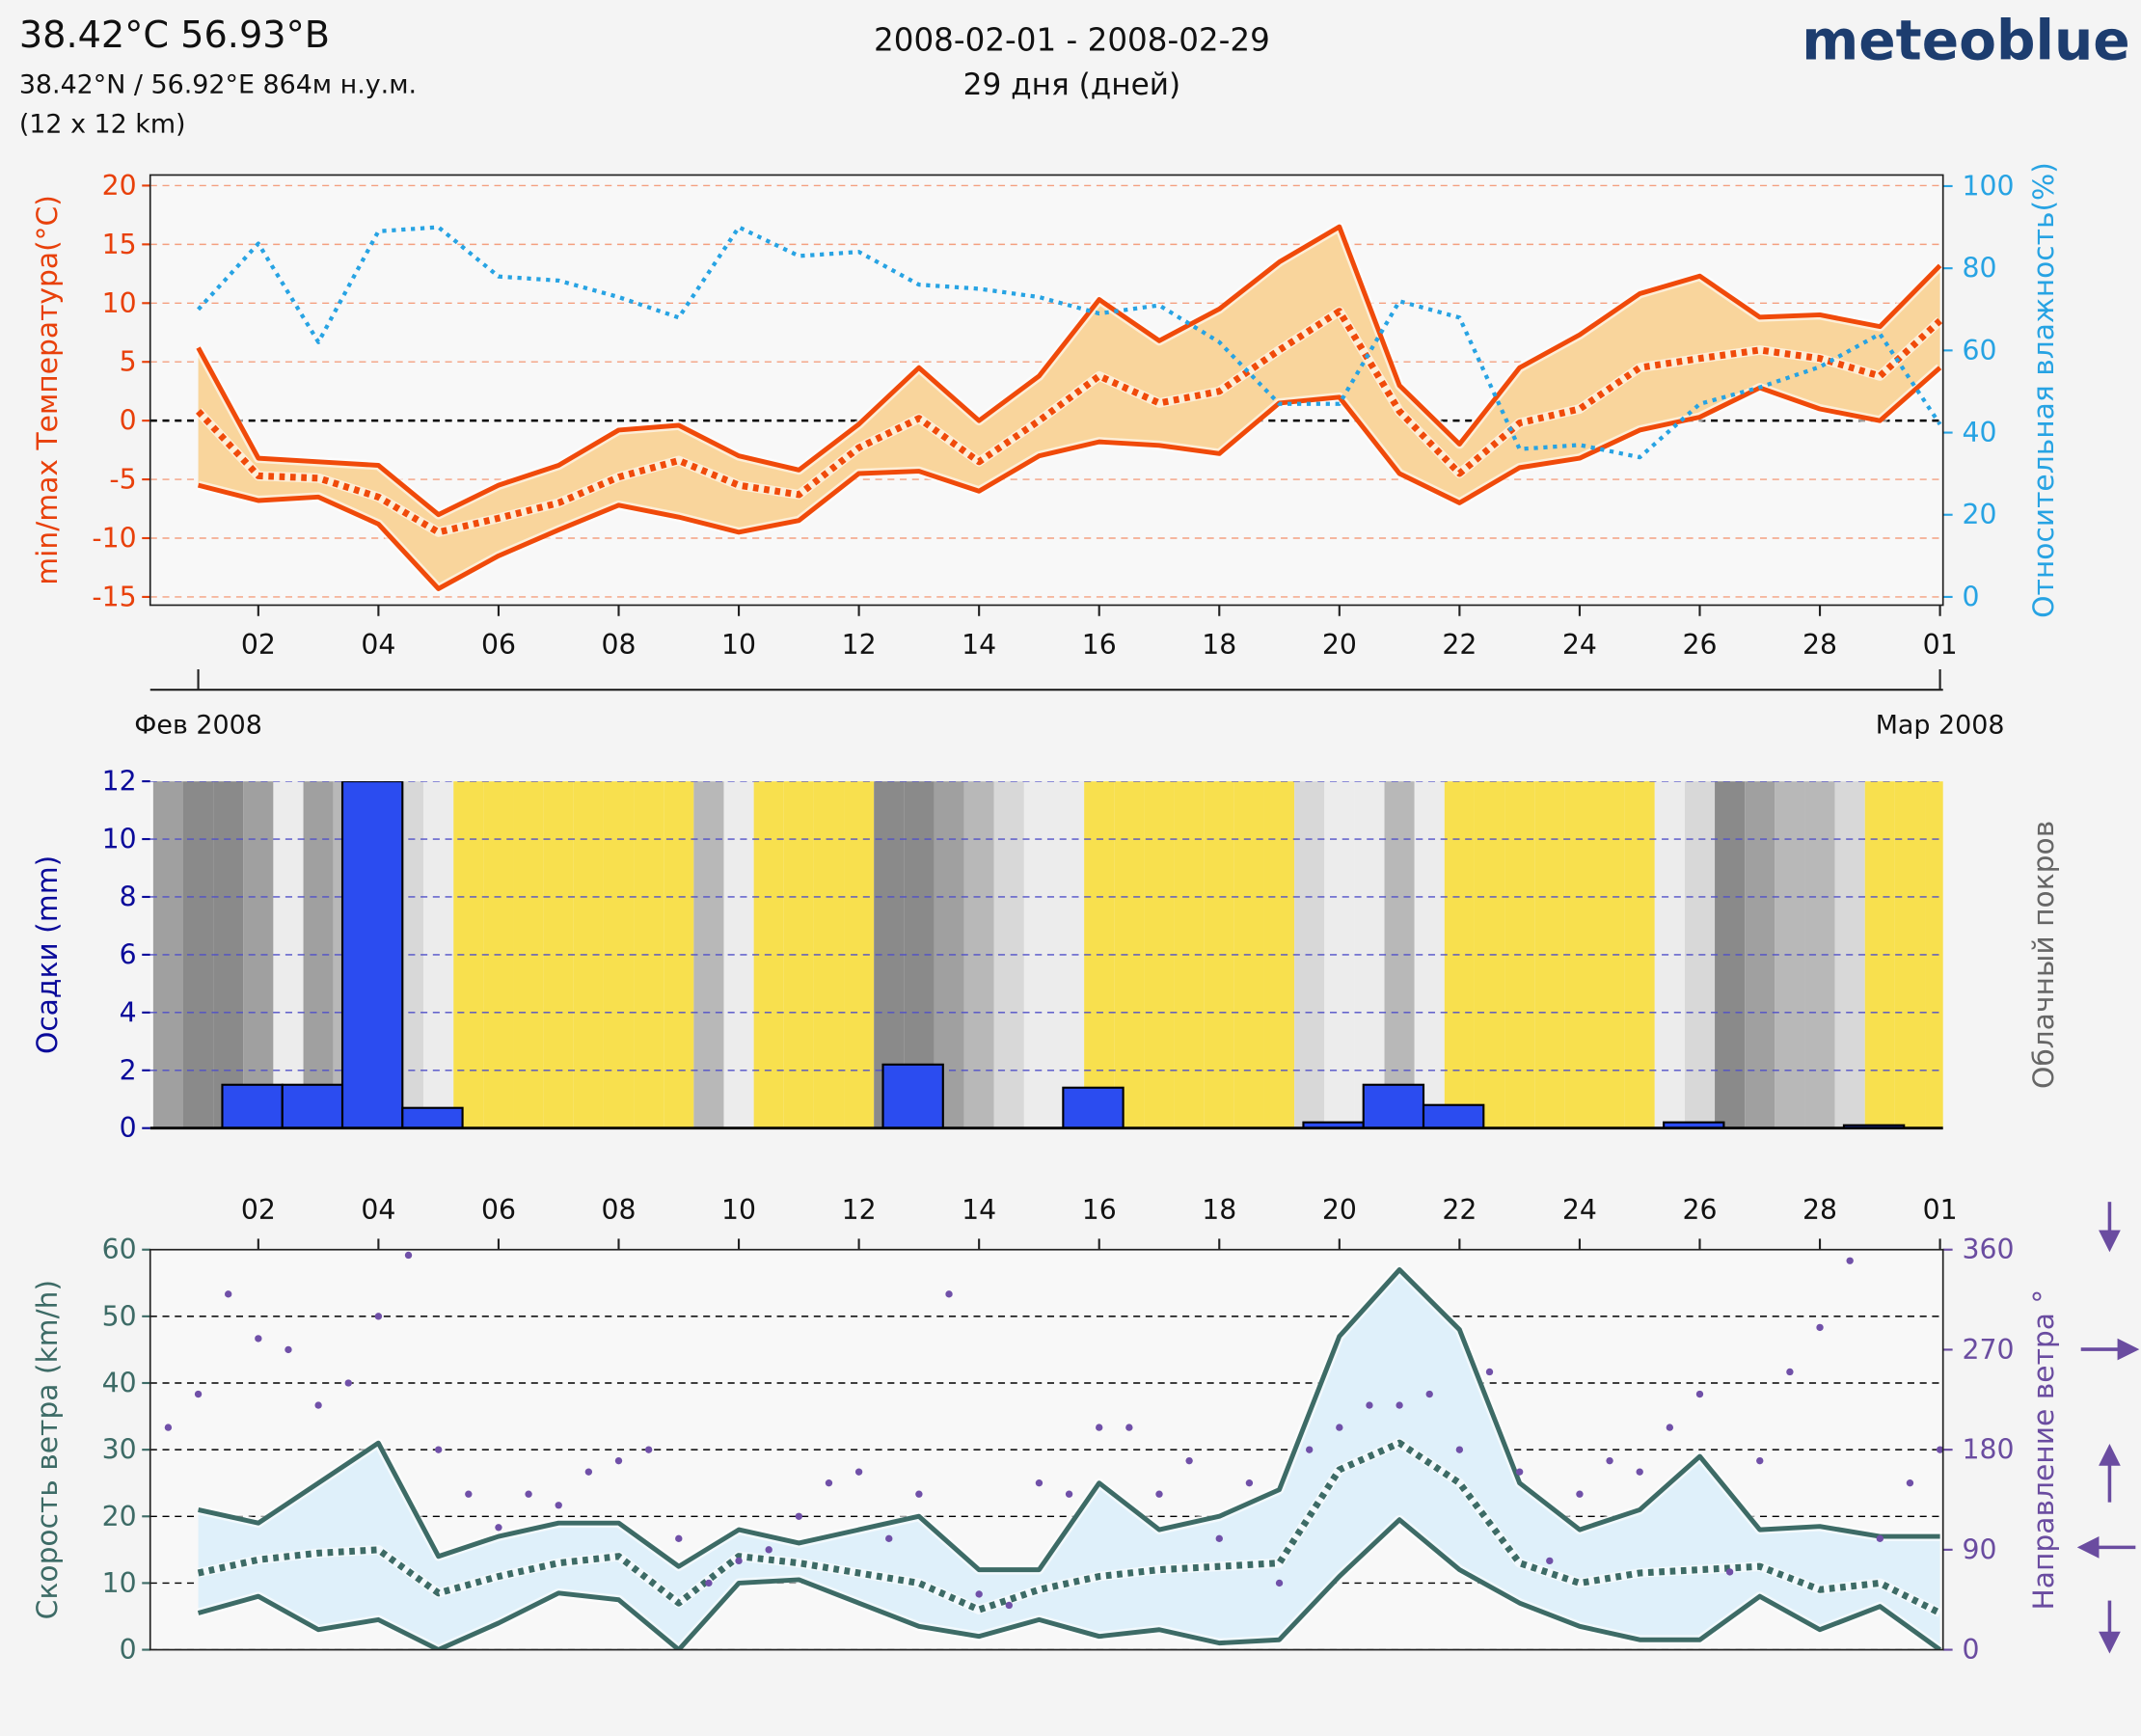 This screenshot has width=2141, height=1736. What do you see at coordinates (129, 1070) in the screenshot?
I see `y-tick-label: 2` at bounding box center [129, 1070].